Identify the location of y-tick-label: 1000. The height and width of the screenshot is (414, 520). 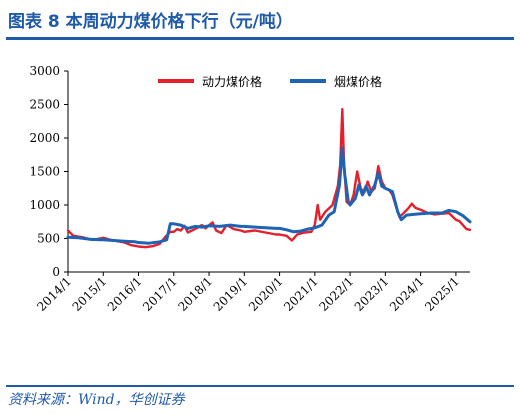
(44, 205).